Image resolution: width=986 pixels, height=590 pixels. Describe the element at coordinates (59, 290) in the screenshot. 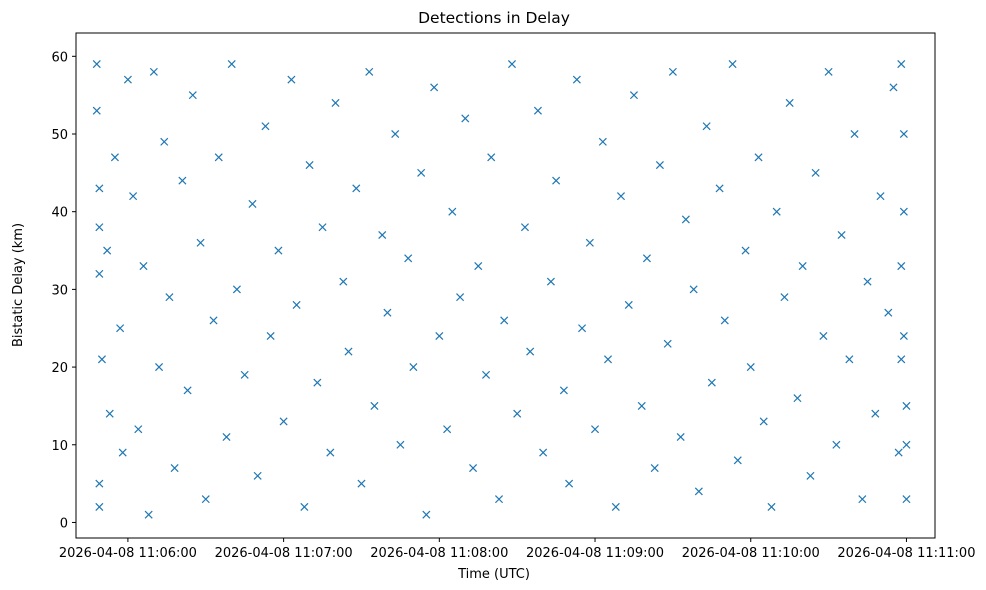

I see `y-tick-label: 30` at that location.